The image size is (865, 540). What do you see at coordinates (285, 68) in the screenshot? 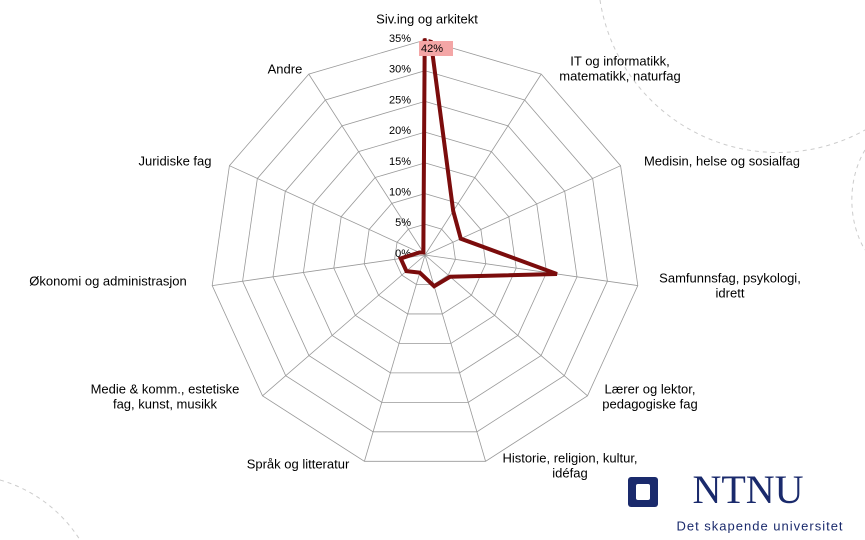
I see `category-label: Andre` at bounding box center [285, 68].